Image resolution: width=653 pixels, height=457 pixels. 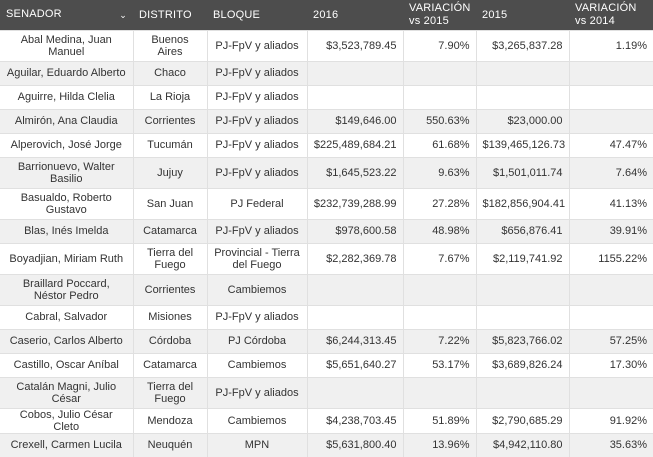 What do you see at coordinates (439, 15) in the screenshot?
I see `column-header-variacion-2015: VARIACIÓN vs 2015` at bounding box center [439, 15].